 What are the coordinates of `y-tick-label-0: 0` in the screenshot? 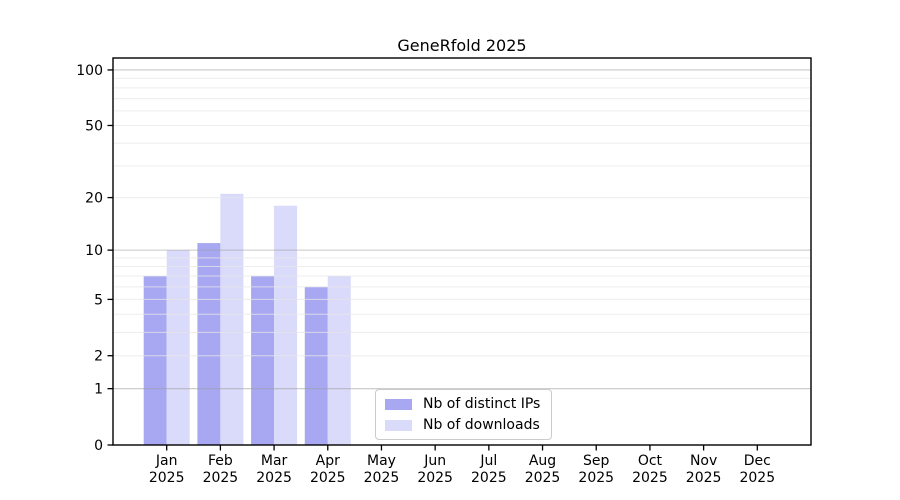 It's located at (98, 446).